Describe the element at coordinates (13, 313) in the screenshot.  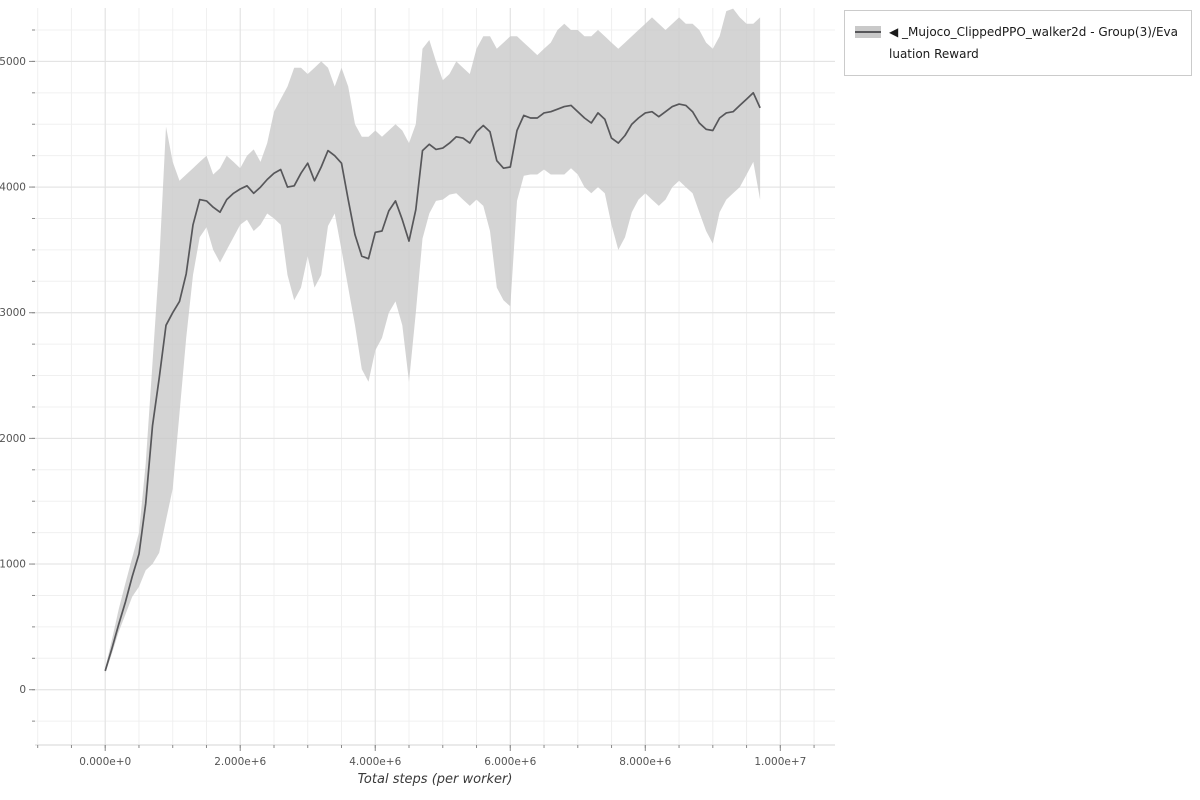
I see `y-tick-label: 3000` at that location.